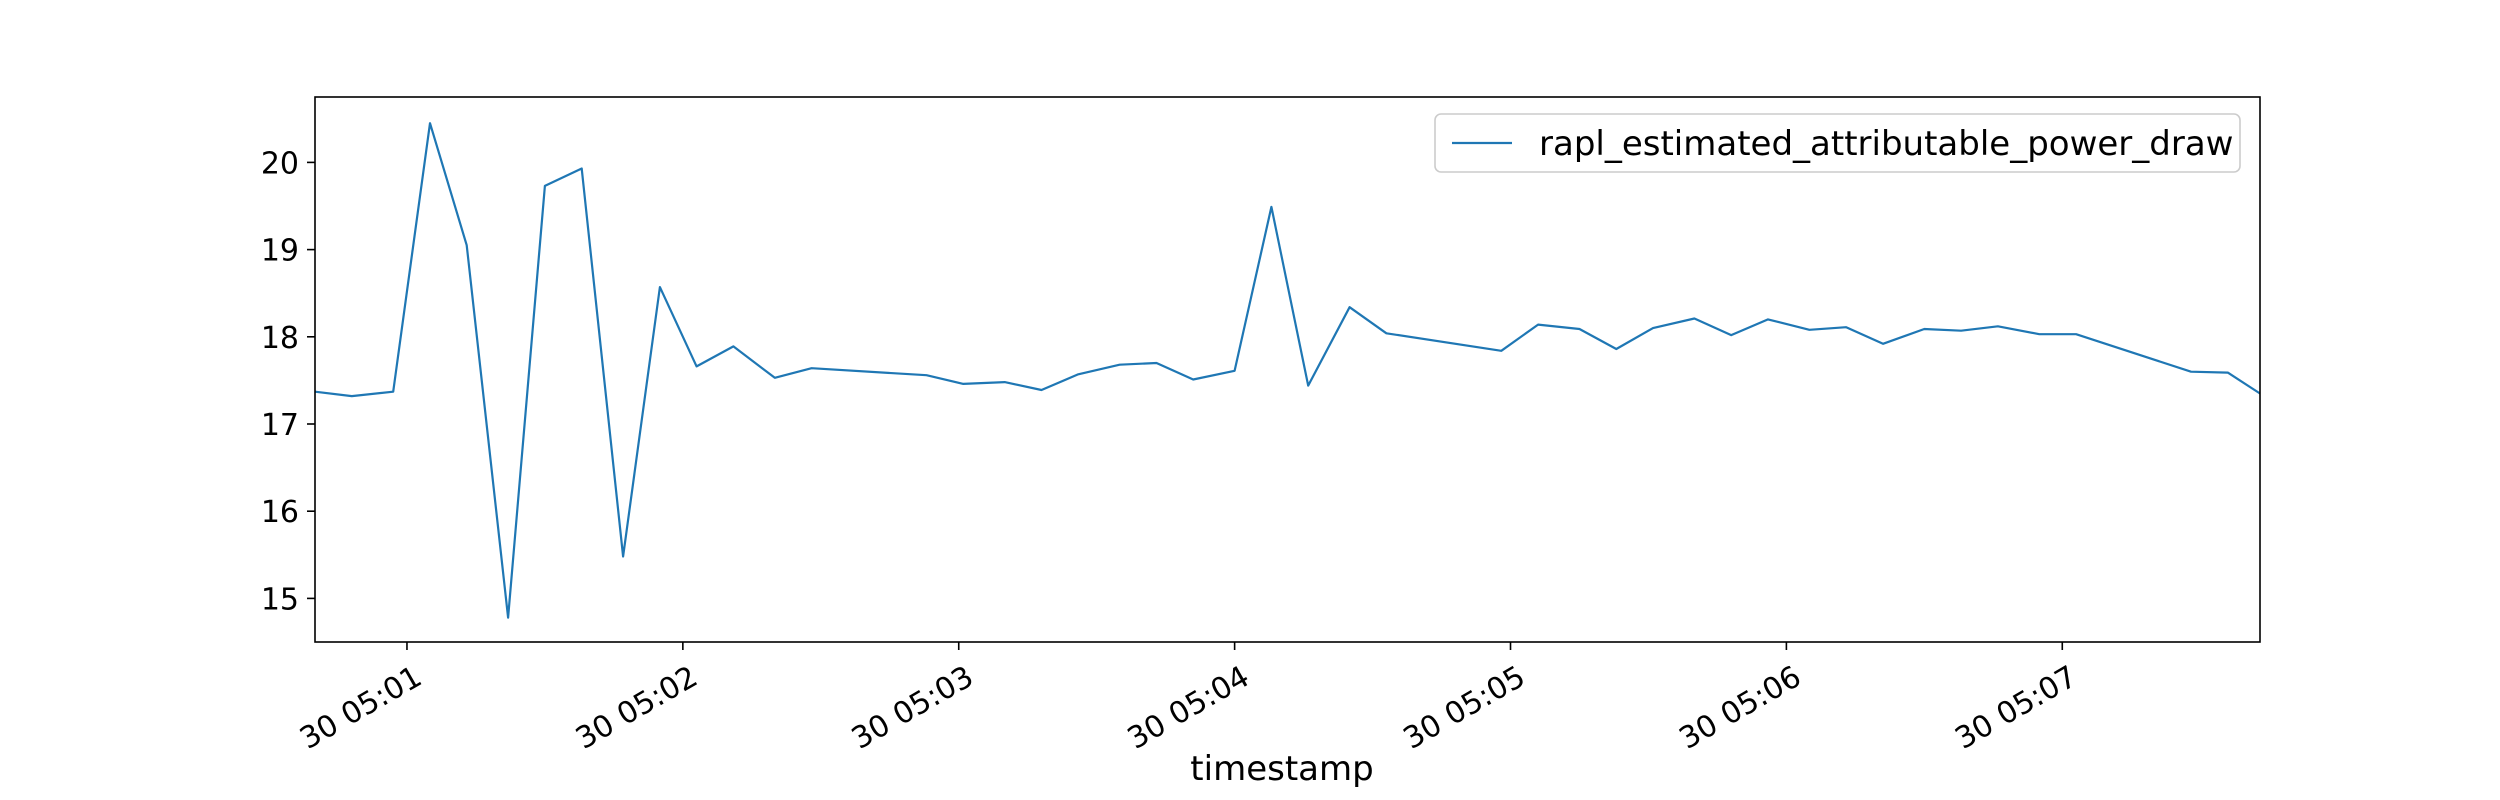 This screenshot has width=2500, height=800. I want to click on y-axis-ticks: 15 16 17 18 19 20, so click(288, 381).